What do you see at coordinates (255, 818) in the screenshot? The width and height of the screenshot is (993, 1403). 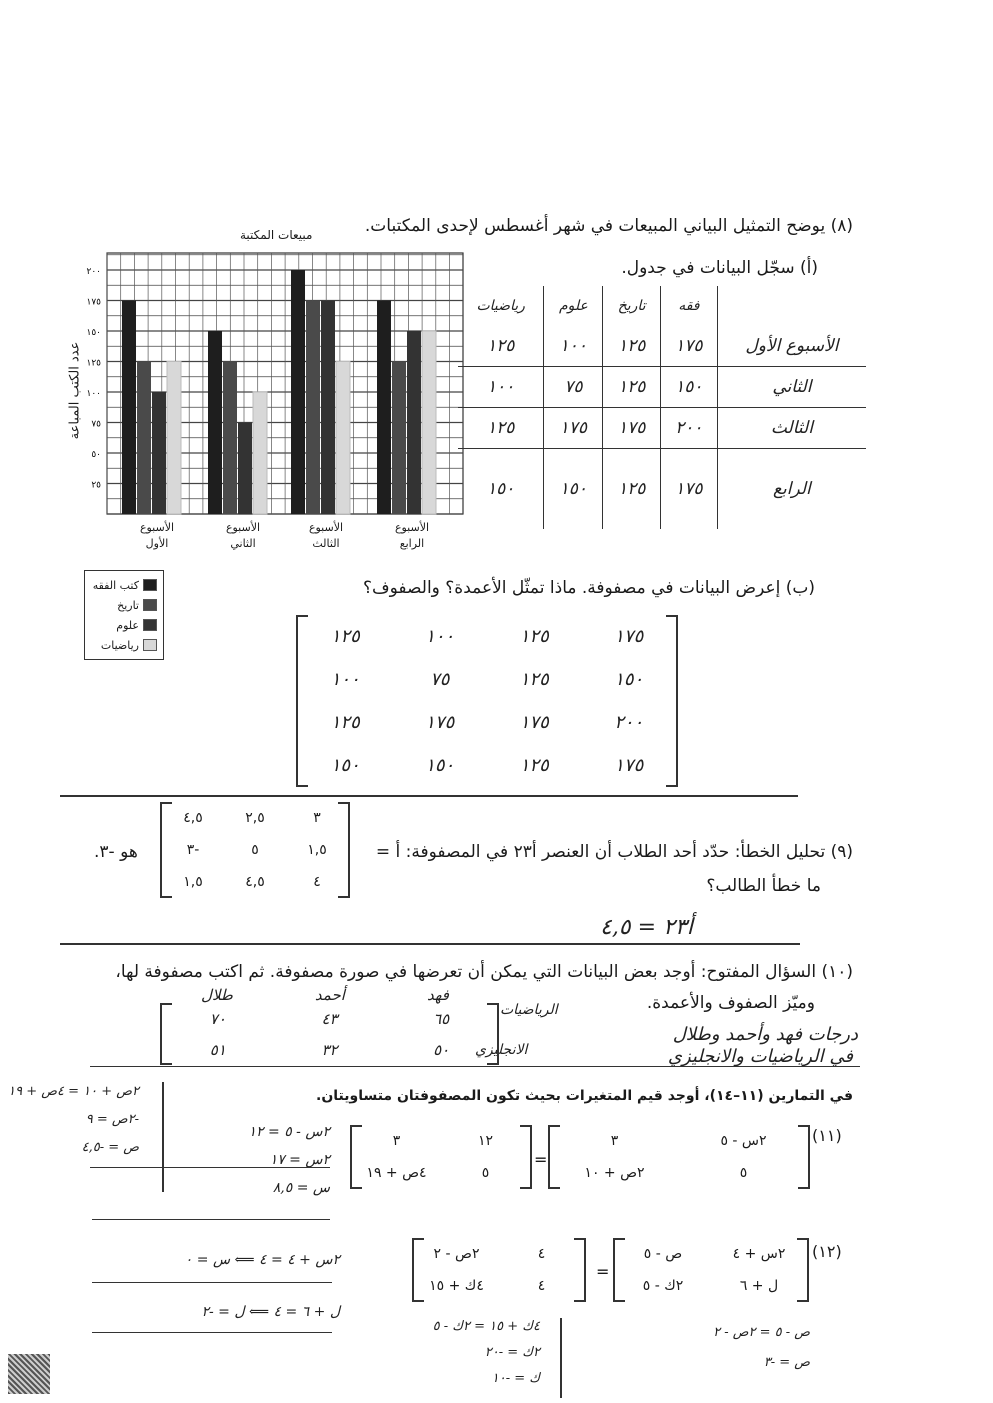 I see `matrix-cell: ٢,٥` at bounding box center [255, 818].